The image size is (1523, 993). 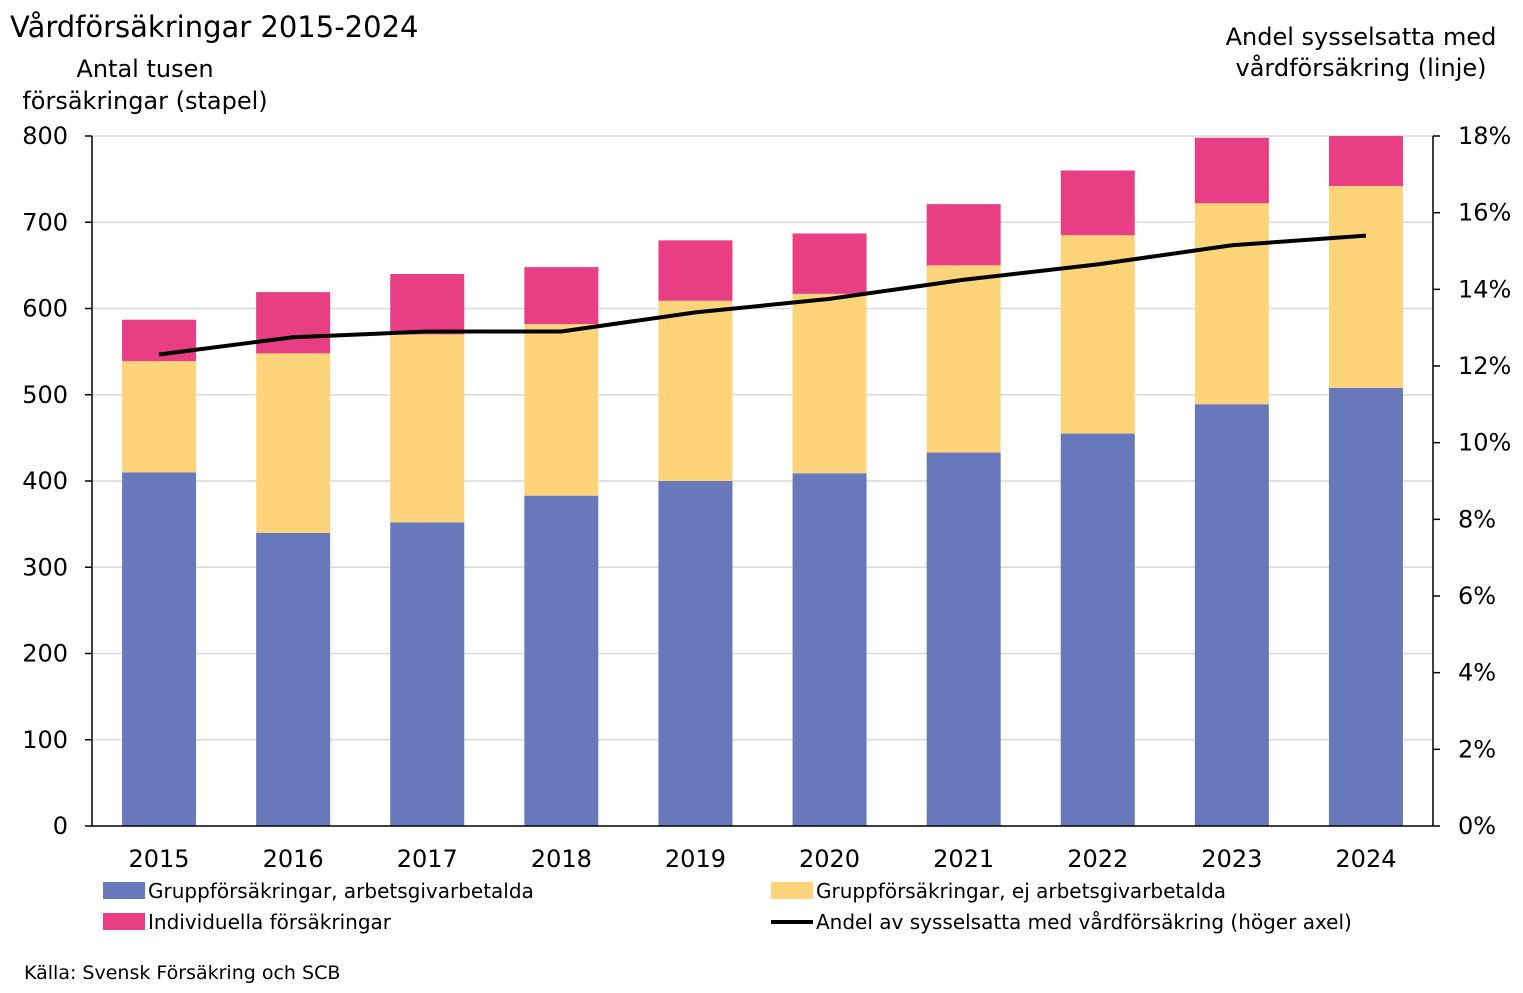 I want to click on y-axis-tick-labels: 0 100 200 300 400 500 600 700 800, so click(x=45, y=481).